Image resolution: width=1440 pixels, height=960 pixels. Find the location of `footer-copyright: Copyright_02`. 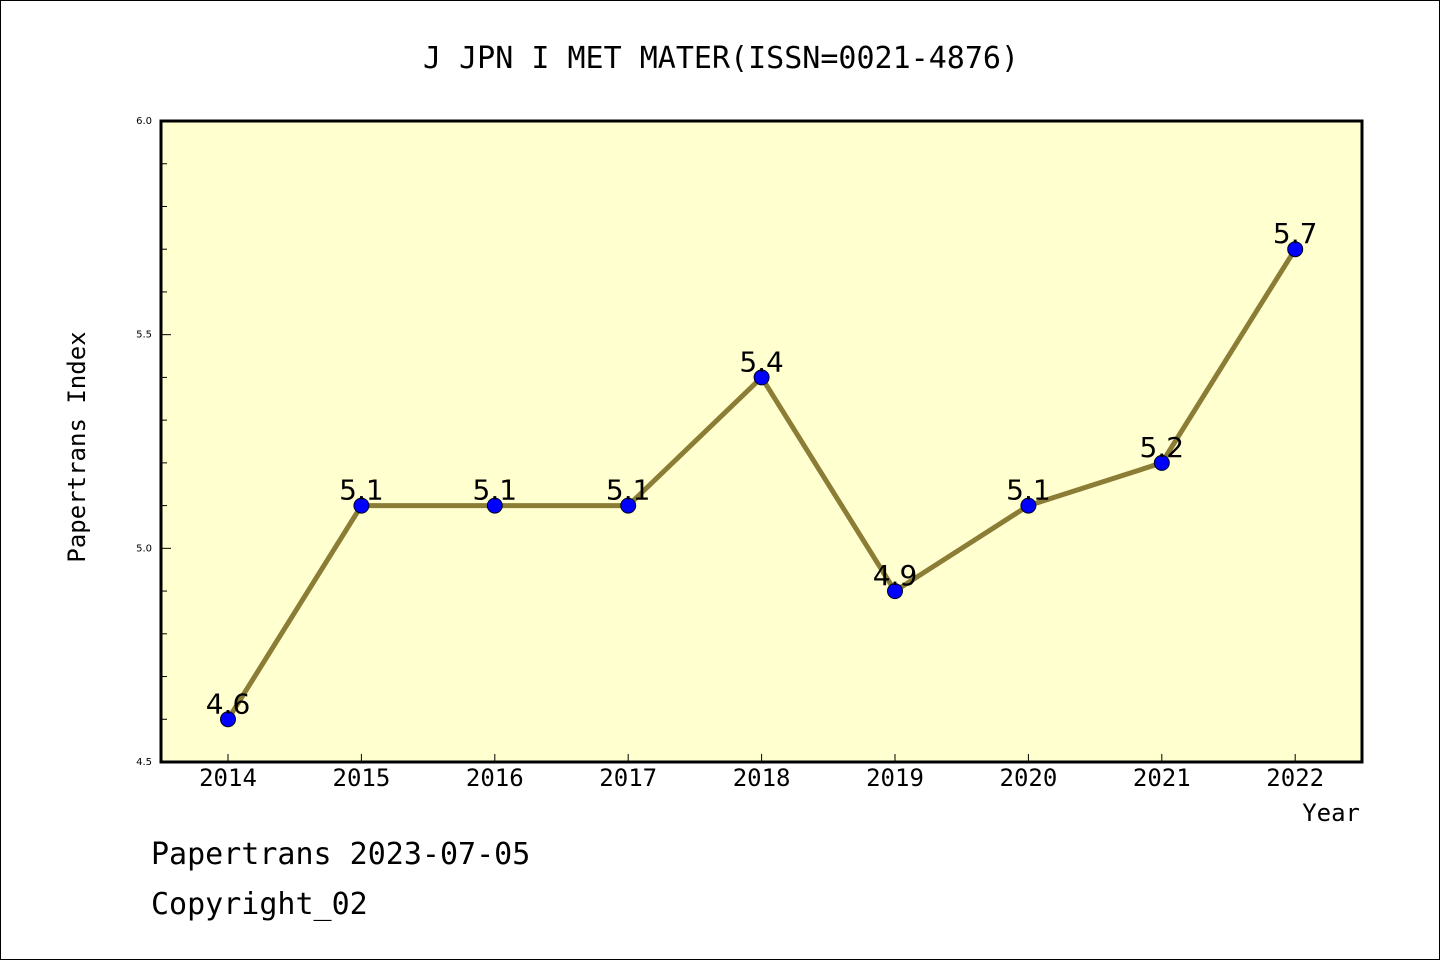

footer-copyright: Copyright_02 is located at coordinates (259, 904).